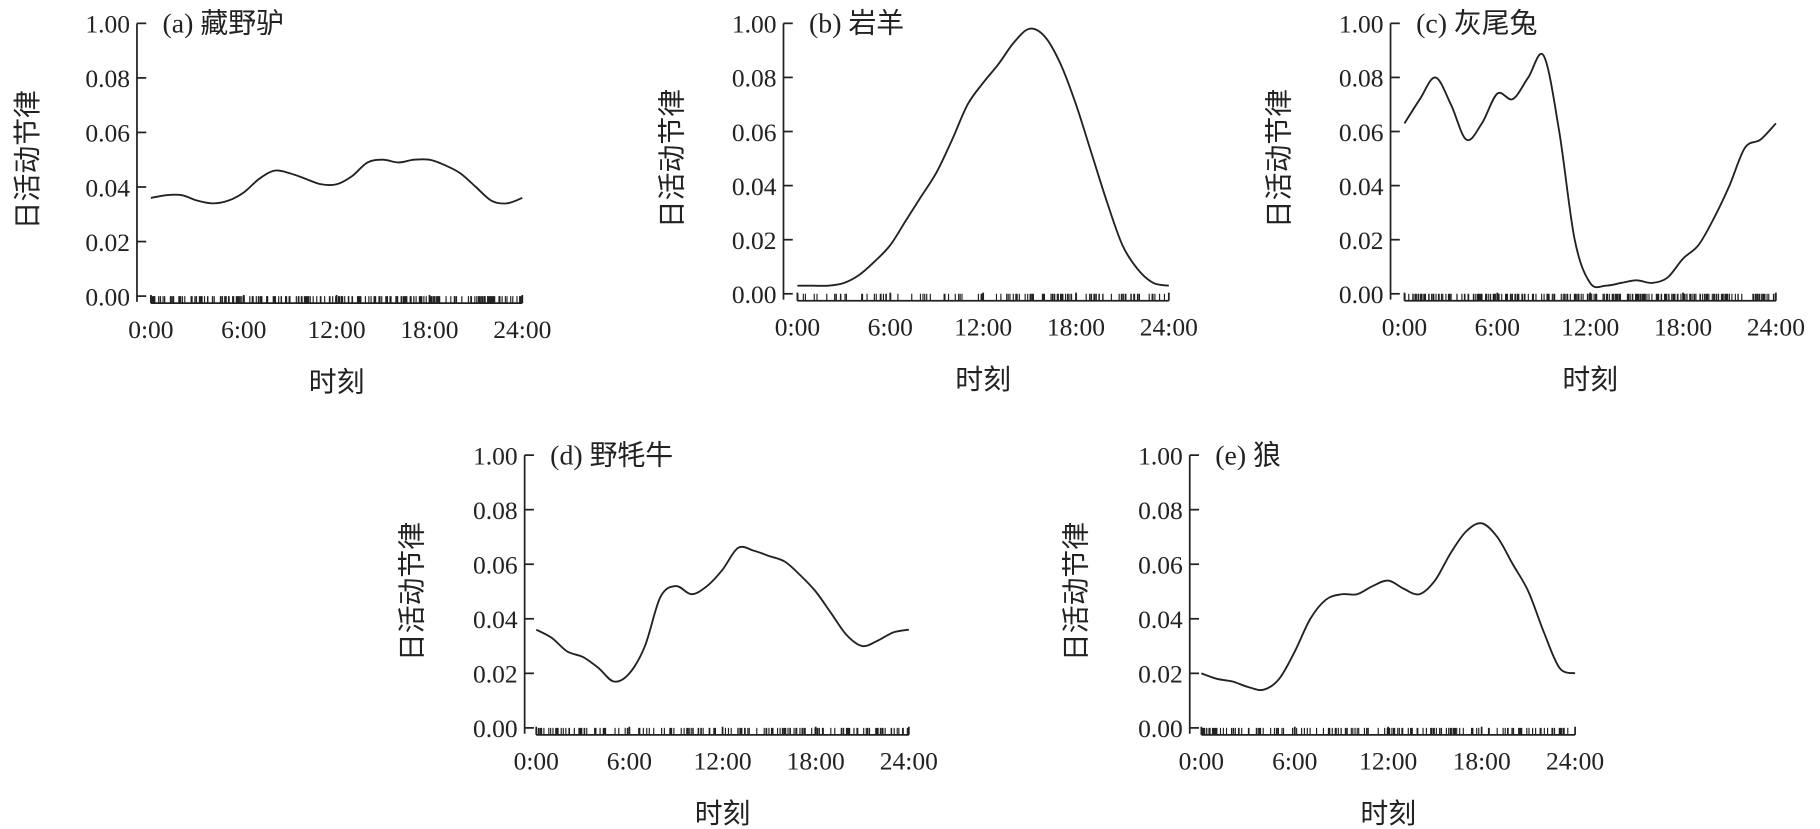 This screenshot has width=1820, height=829. Describe the element at coordinates (223, 24) in the screenshot. I see `panel-title: (a) 藏野驴` at that location.